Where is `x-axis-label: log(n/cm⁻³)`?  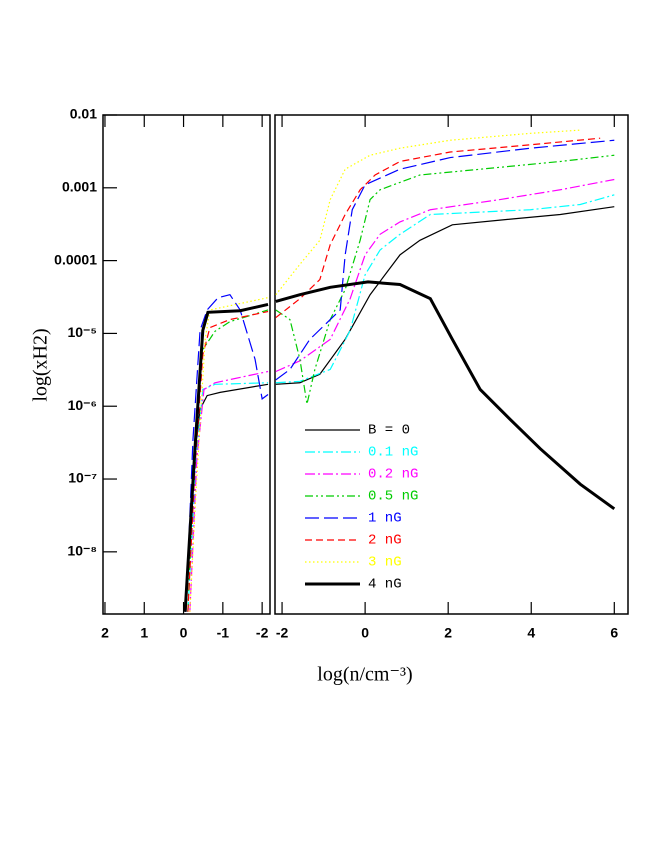
x-axis-label: log(n/cm⁻³) is located at coordinates (364, 675).